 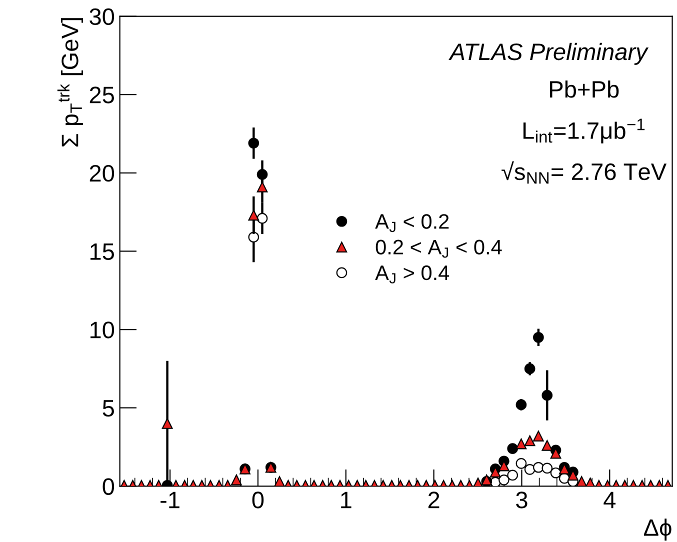 What do you see at coordinates (170, 500) in the screenshot?
I see `x-tick-label: -1` at bounding box center [170, 500].